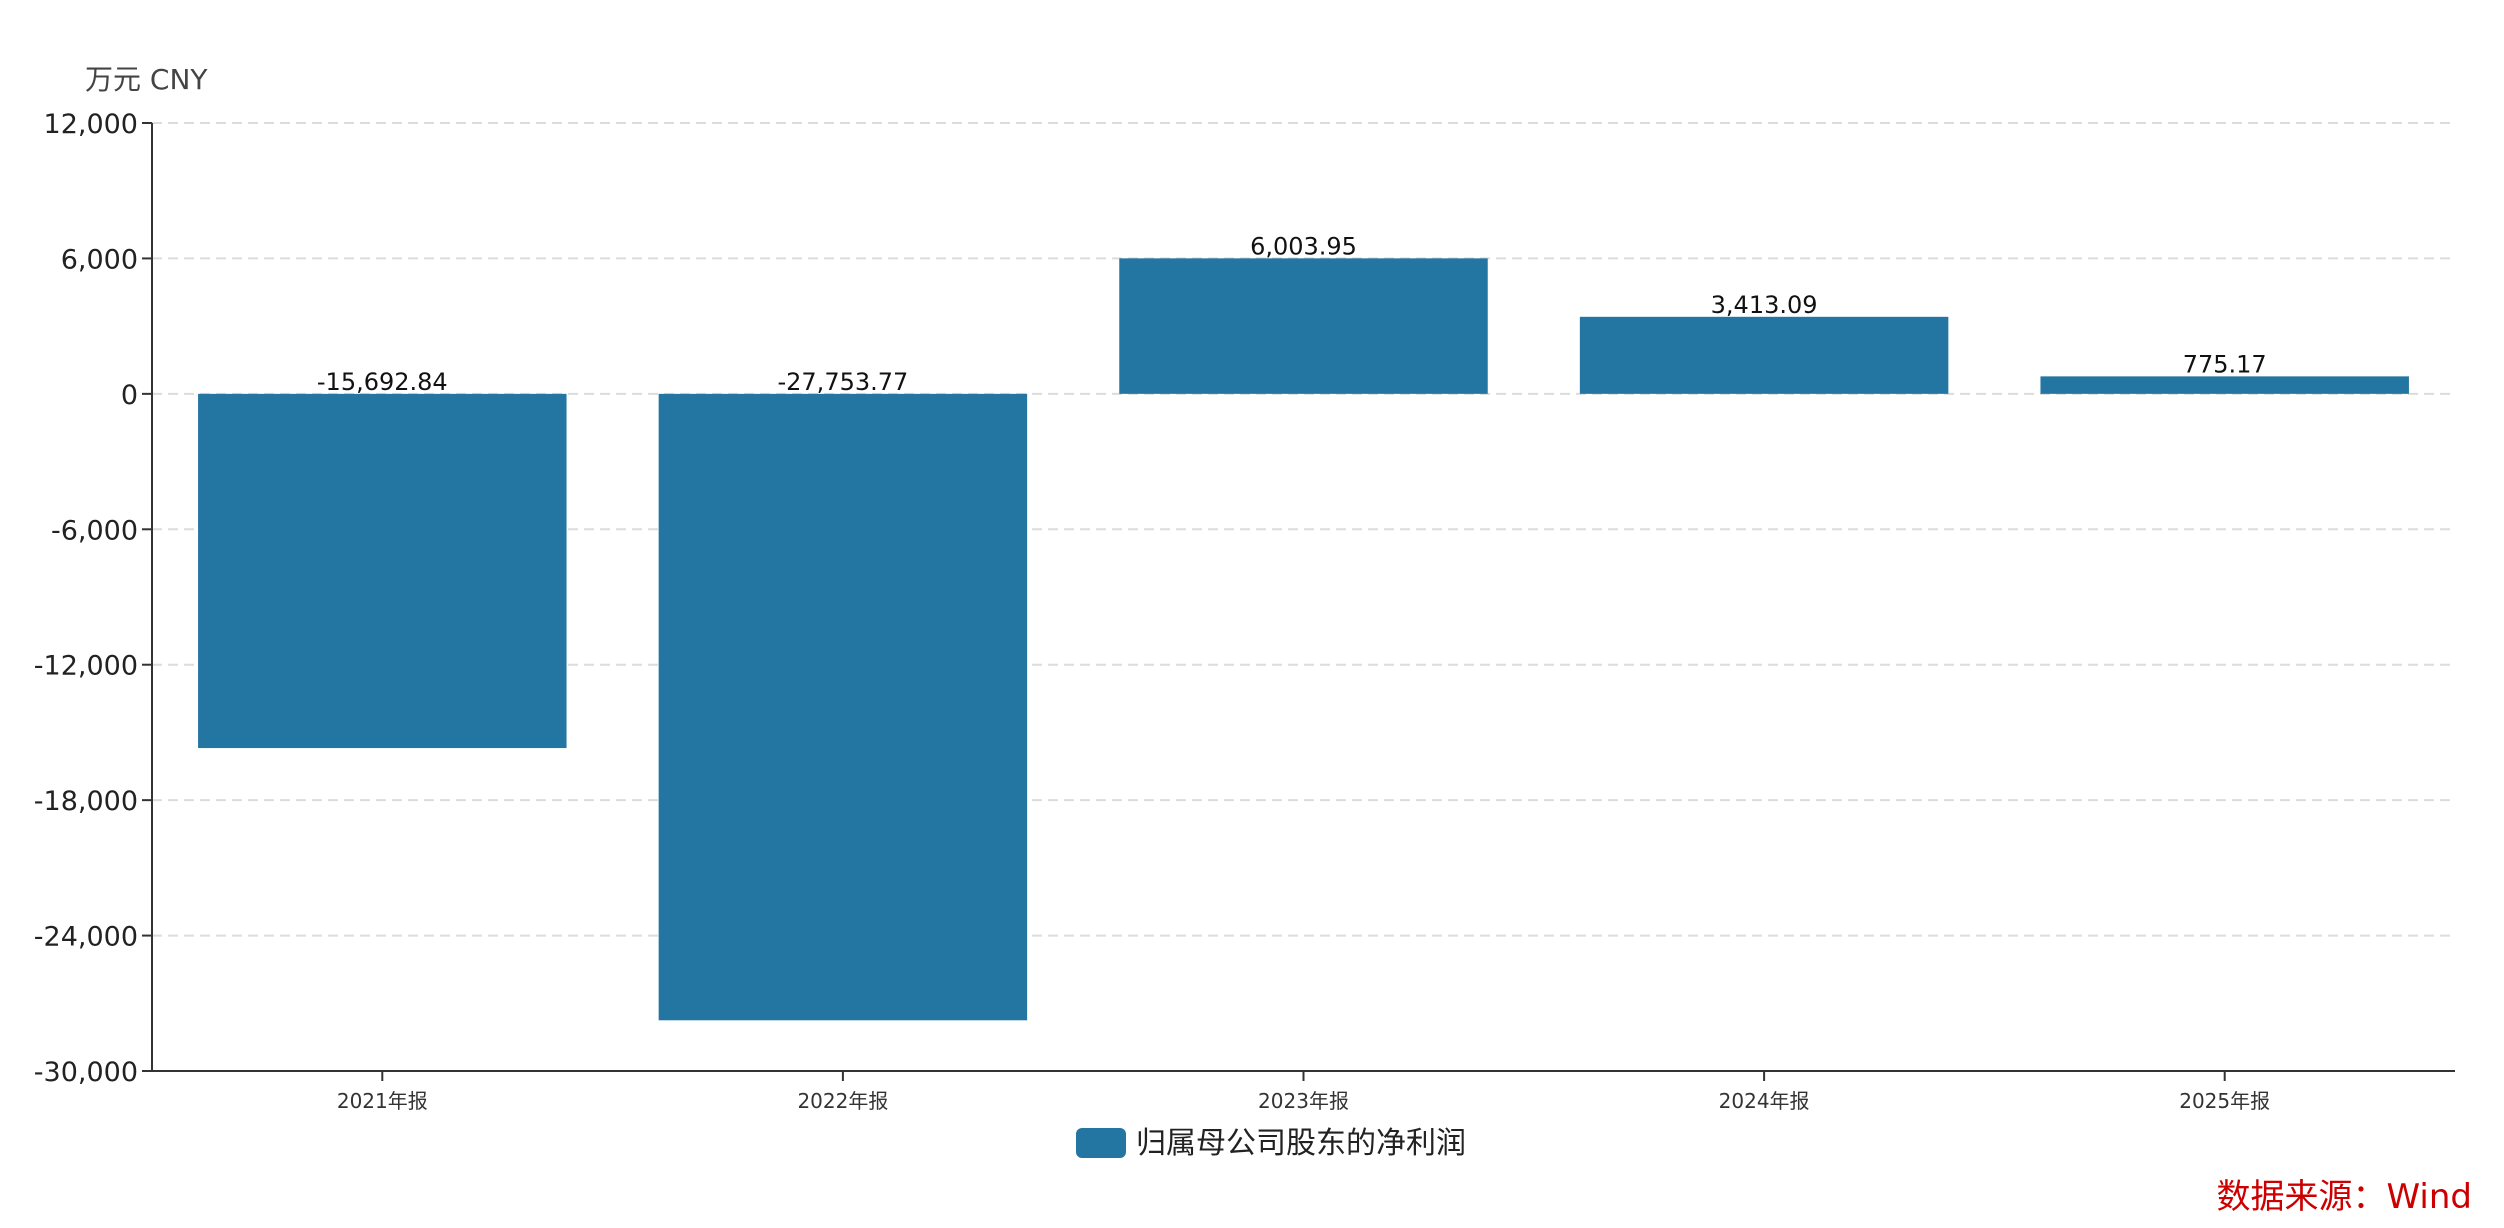  Describe the element at coordinates (2225, 364) in the screenshot. I see `data-label: 775.17` at that location.